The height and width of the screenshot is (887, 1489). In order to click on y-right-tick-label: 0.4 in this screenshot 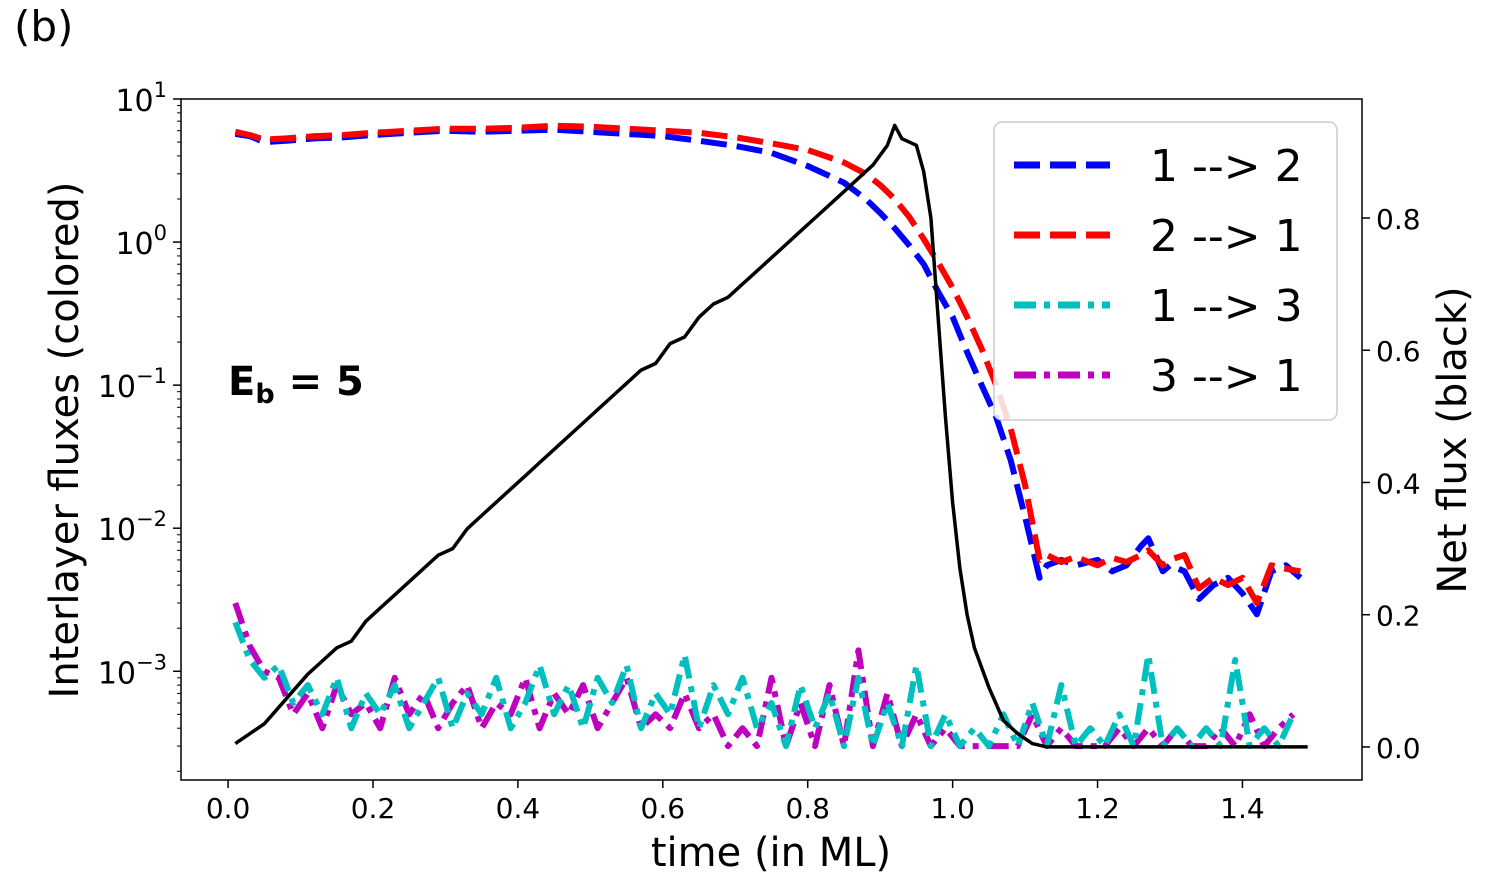, I will do `click(1398, 483)`.